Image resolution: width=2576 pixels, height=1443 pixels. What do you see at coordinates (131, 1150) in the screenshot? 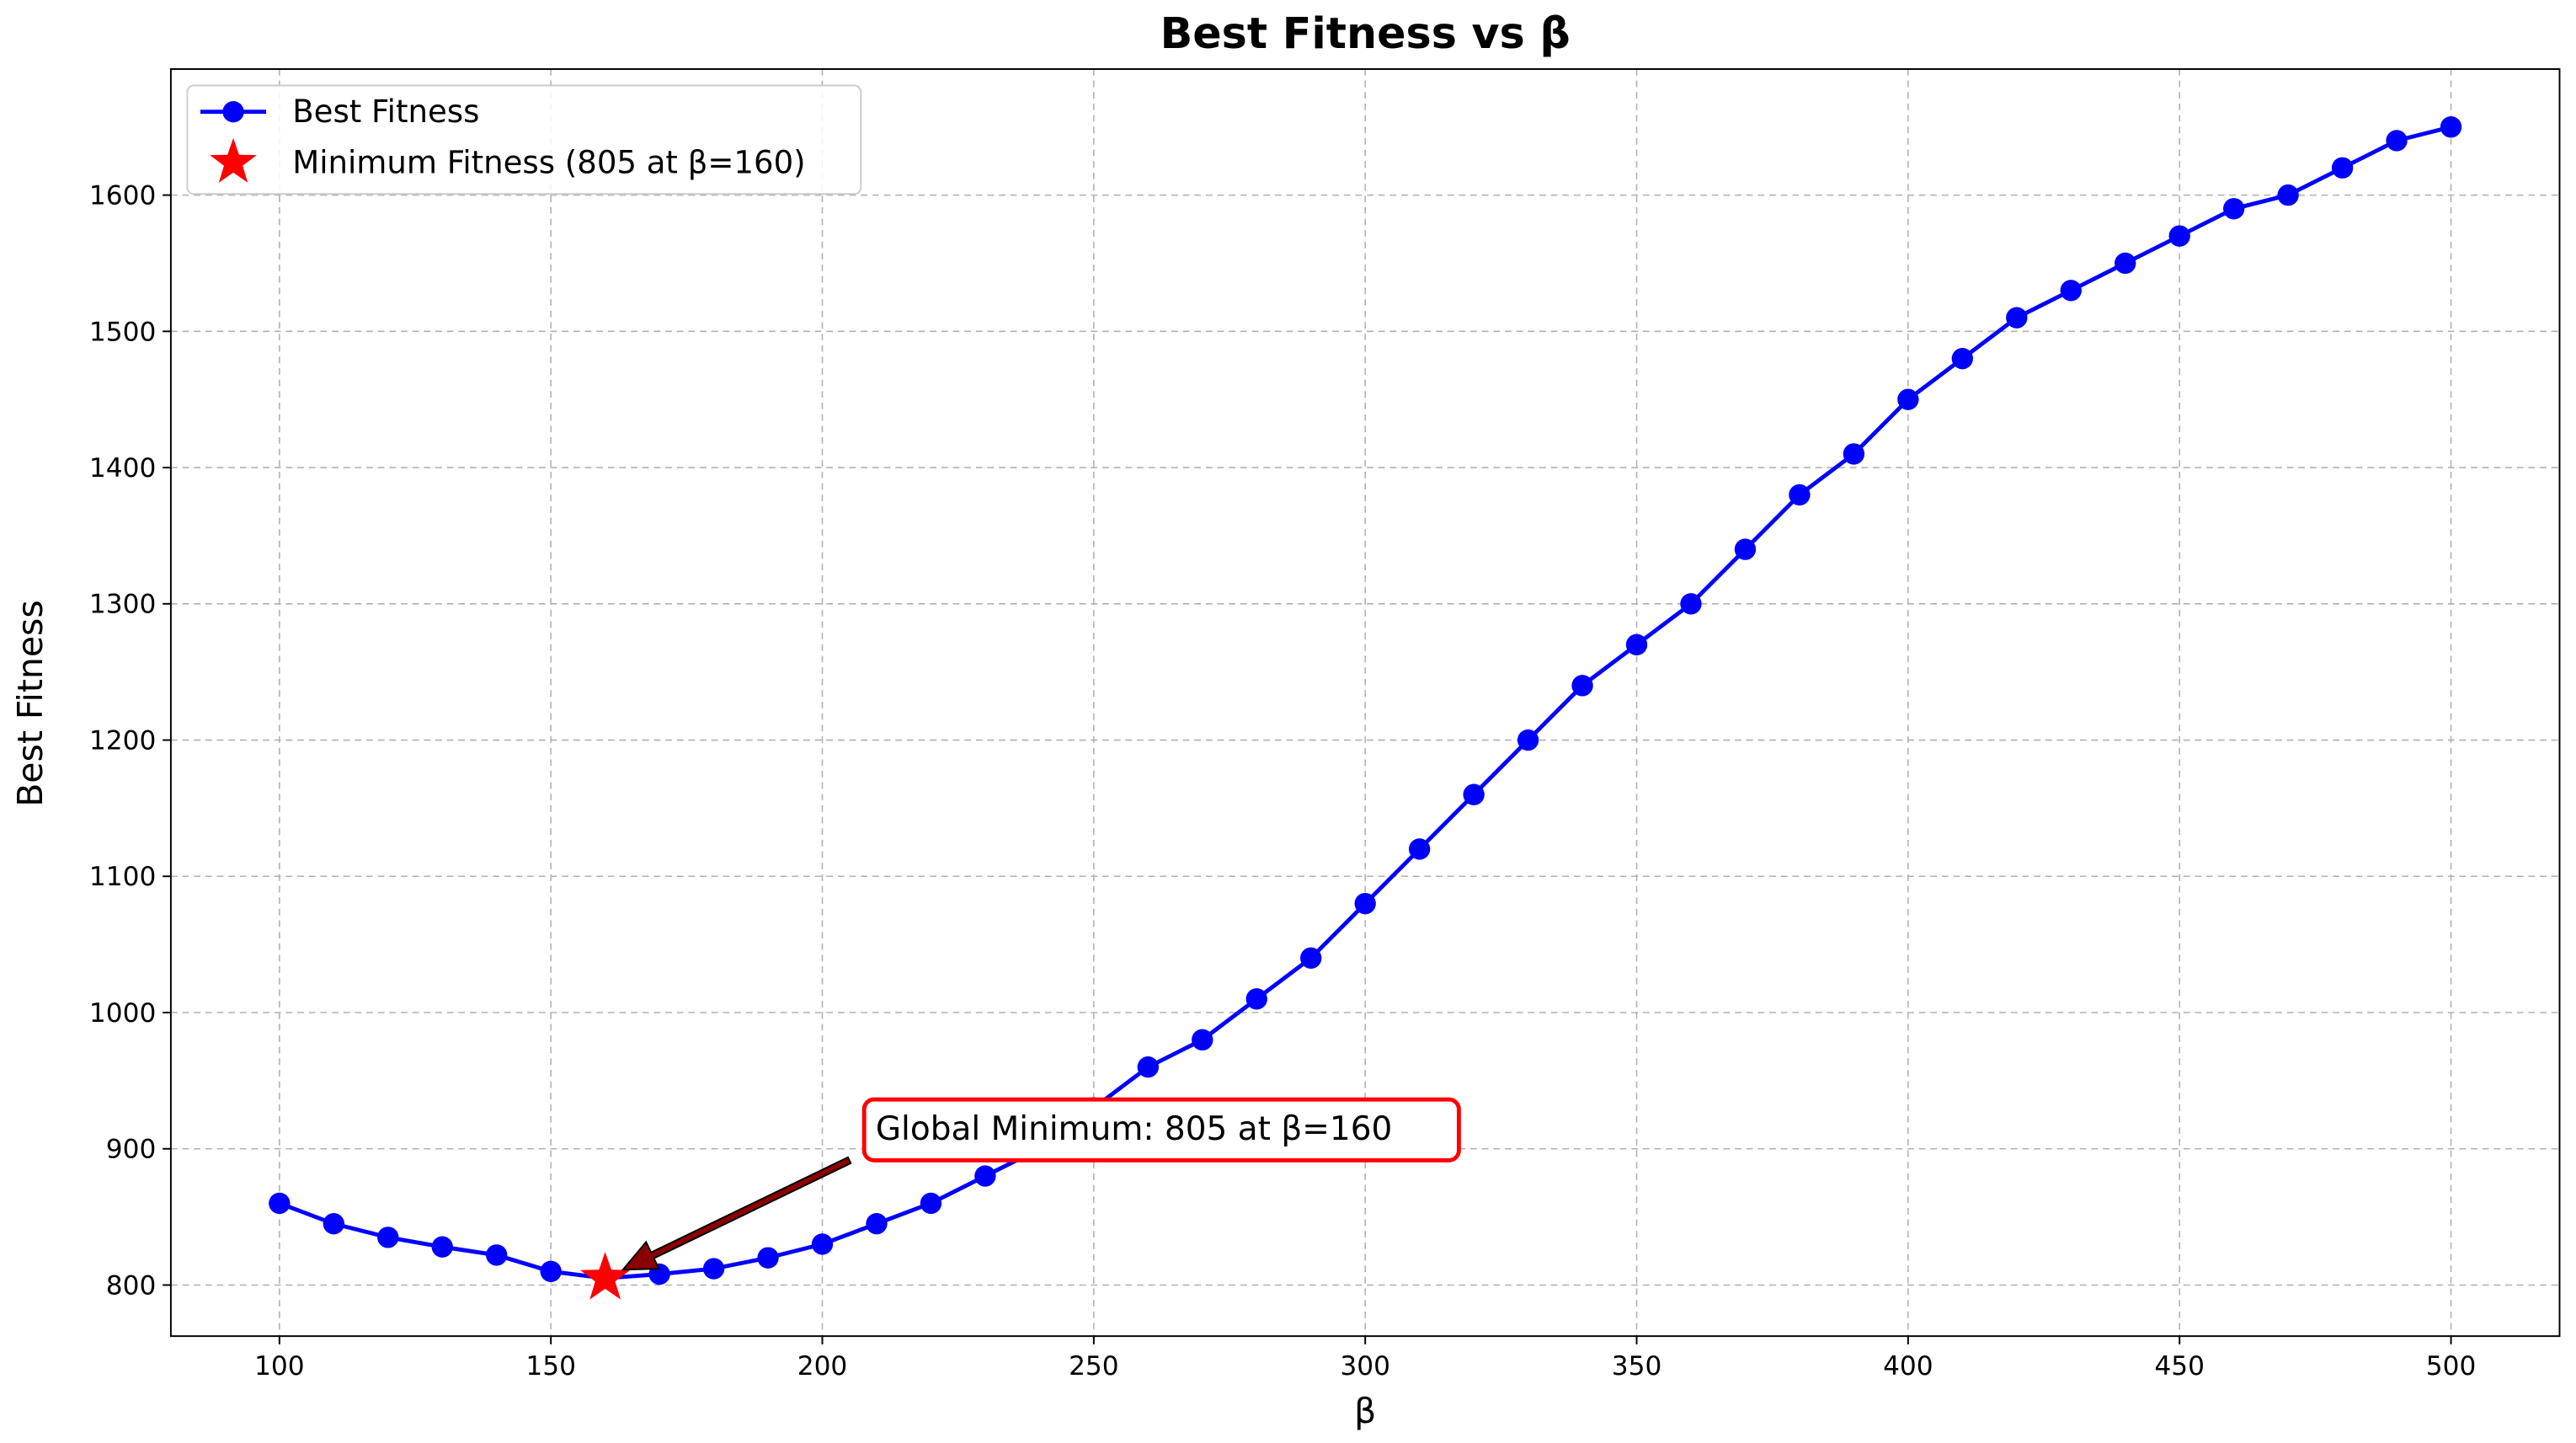
I see `y-tick-label: 900` at bounding box center [131, 1150].